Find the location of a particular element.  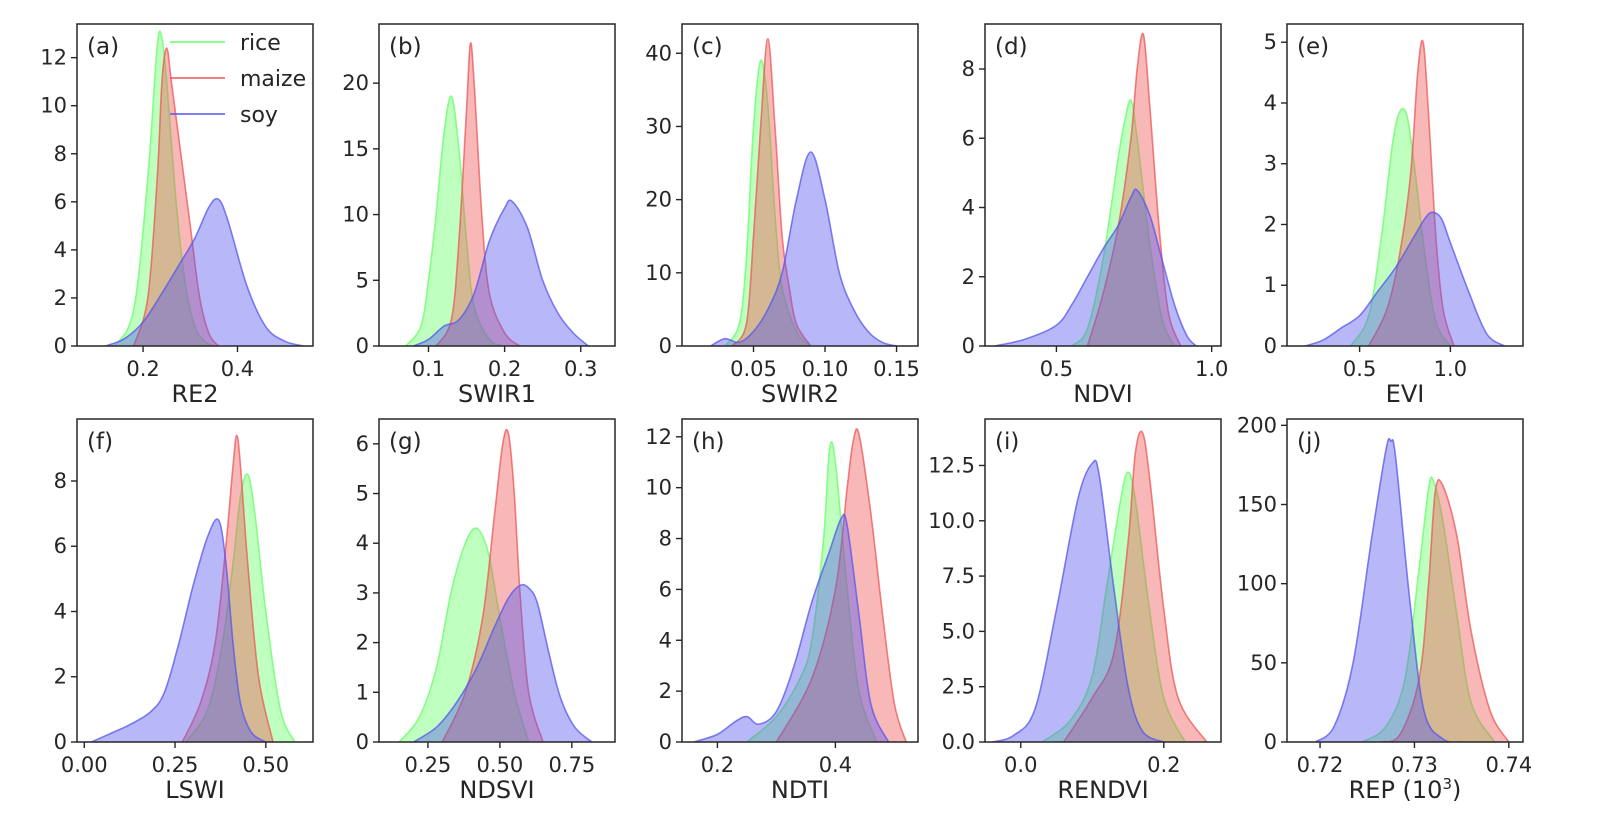

panel-g: 0.25 0.50 0.75 0 1 2 3 4 5 6 NDSVI (g) is located at coordinates (486, 611).